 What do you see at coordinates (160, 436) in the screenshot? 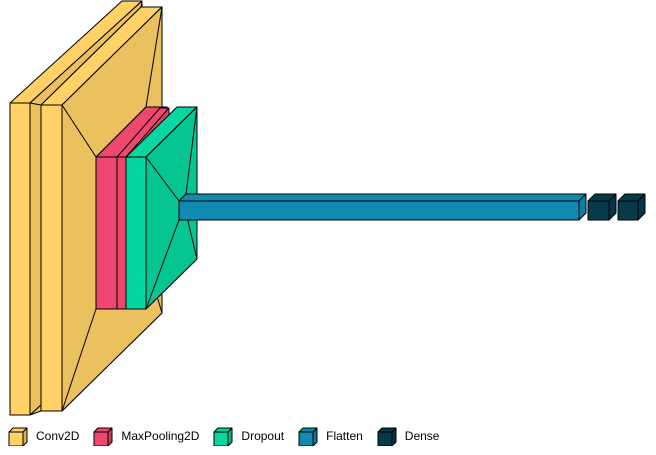
I see `legend-label: MaxPooling2D` at bounding box center [160, 436].